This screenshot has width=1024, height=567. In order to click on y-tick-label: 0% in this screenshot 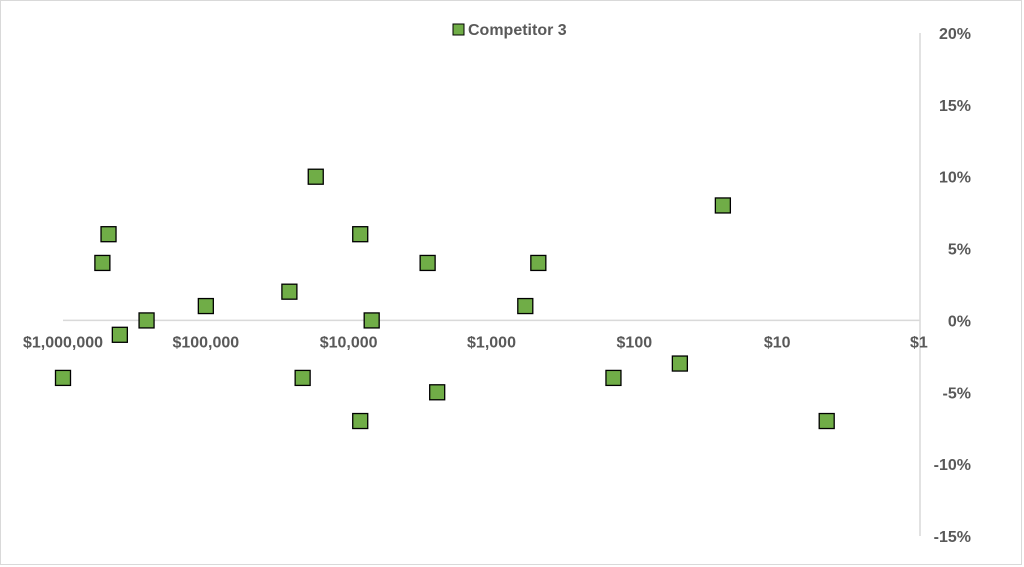, I will do `click(959, 321)`.